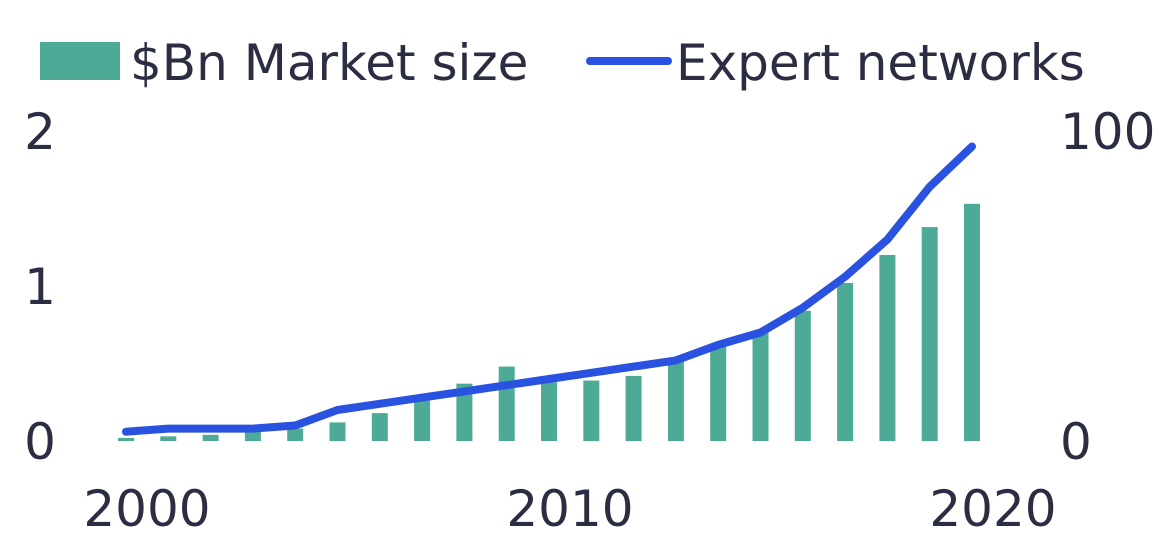 The width and height of the screenshot is (1164, 547). What do you see at coordinates (80, 61) in the screenshot?
I see `legend-swatch-market-size` at bounding box center [80, 61].